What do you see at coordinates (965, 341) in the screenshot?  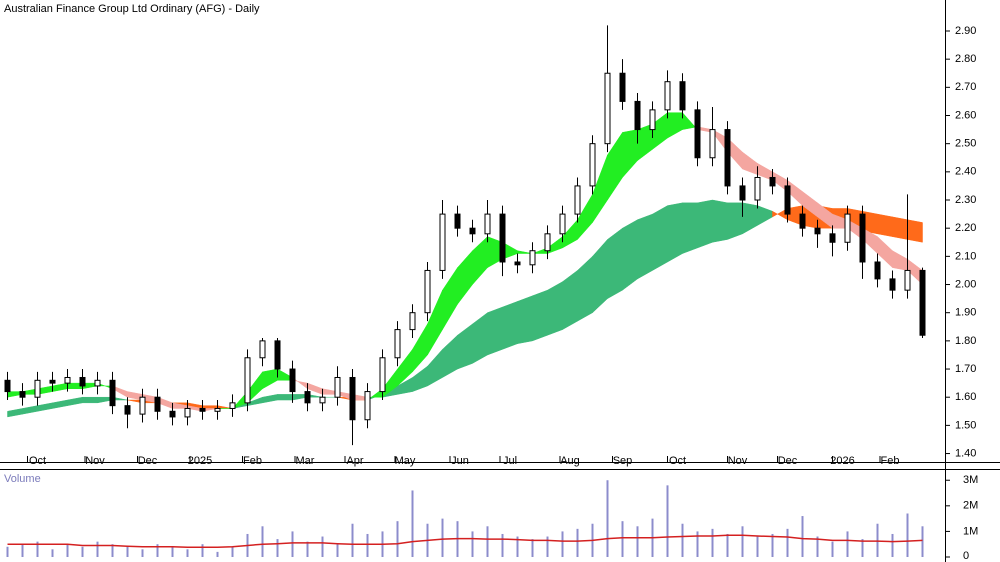 I see `y-tick-label: 1.80` at bounding box center [965, 341].